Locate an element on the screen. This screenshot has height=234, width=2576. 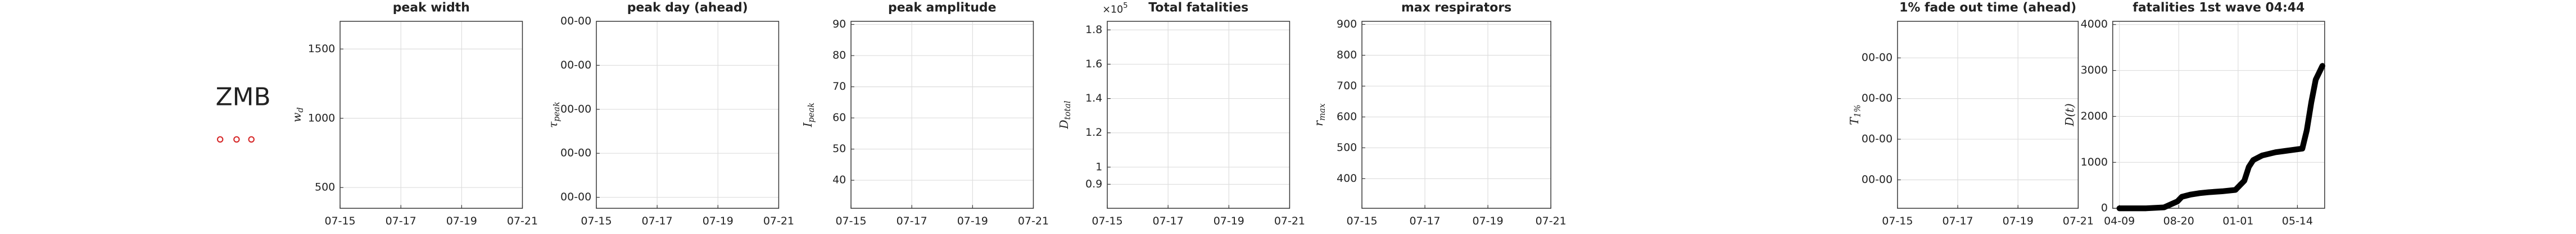
y-axis-label: D(t) is located at coordinates (2069, 115).